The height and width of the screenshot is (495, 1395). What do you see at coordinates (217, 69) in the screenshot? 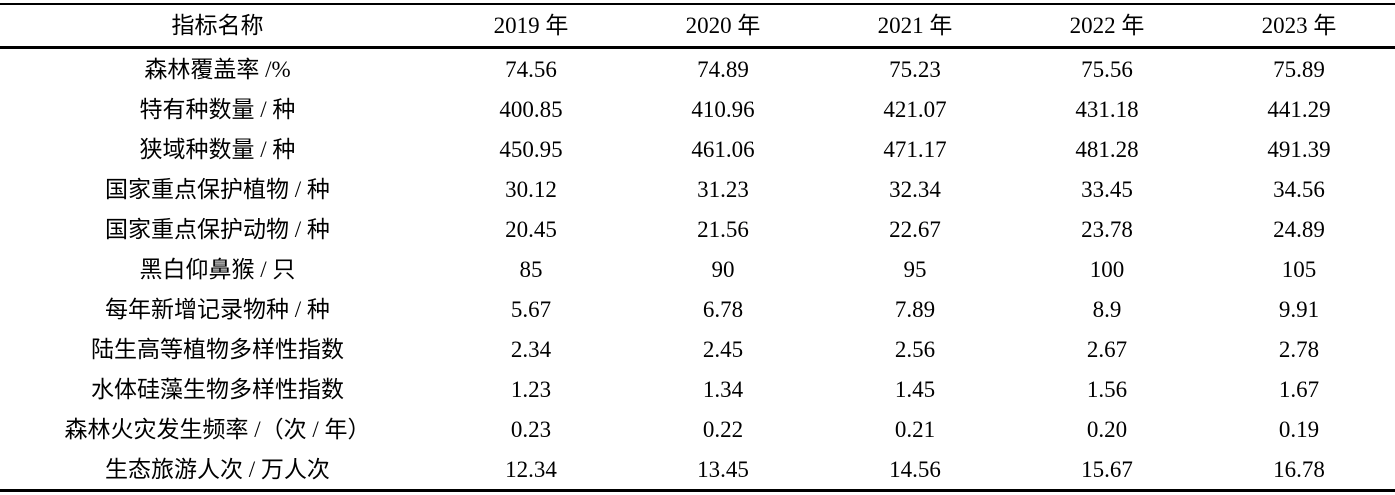
I see `row-label: 森林覆盖率 /%` at bounding box center [217, 69].